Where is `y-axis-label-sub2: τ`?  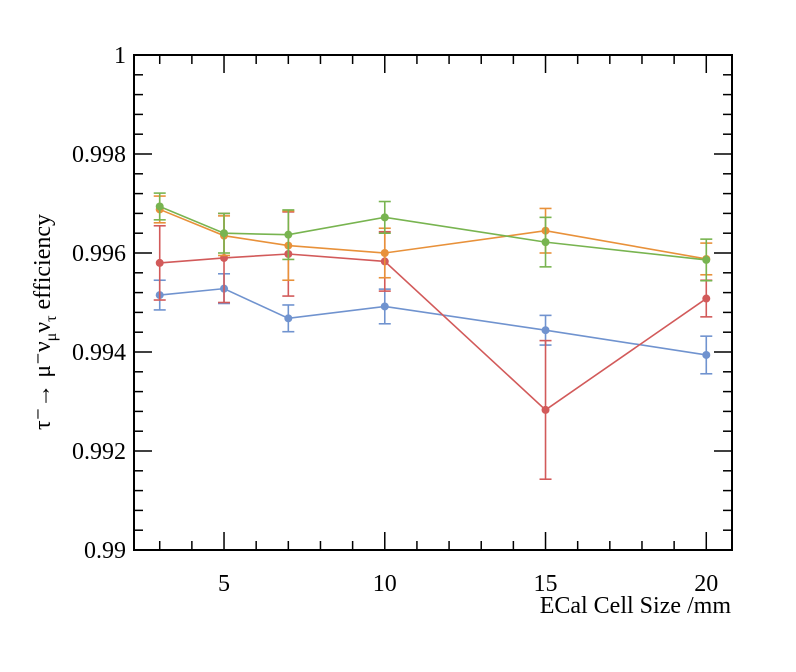
y-axis-label-sub2: τ is located at coordinates (51, 318).